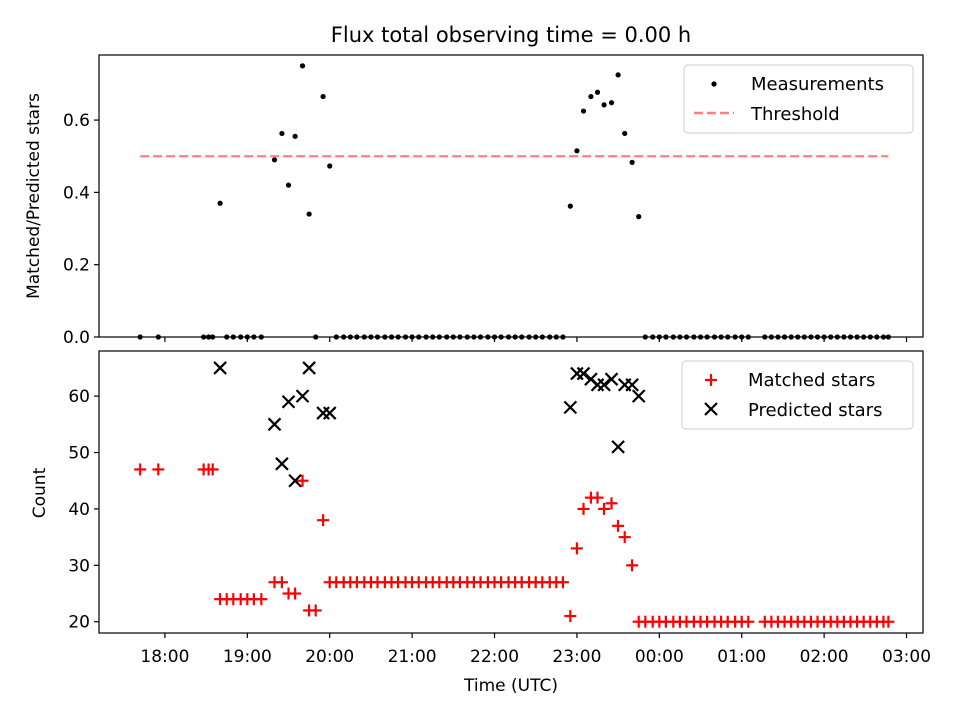 This screenshot has width=960, height=720. I want to click on x-tick-label: 01:00, so click(741, 657).